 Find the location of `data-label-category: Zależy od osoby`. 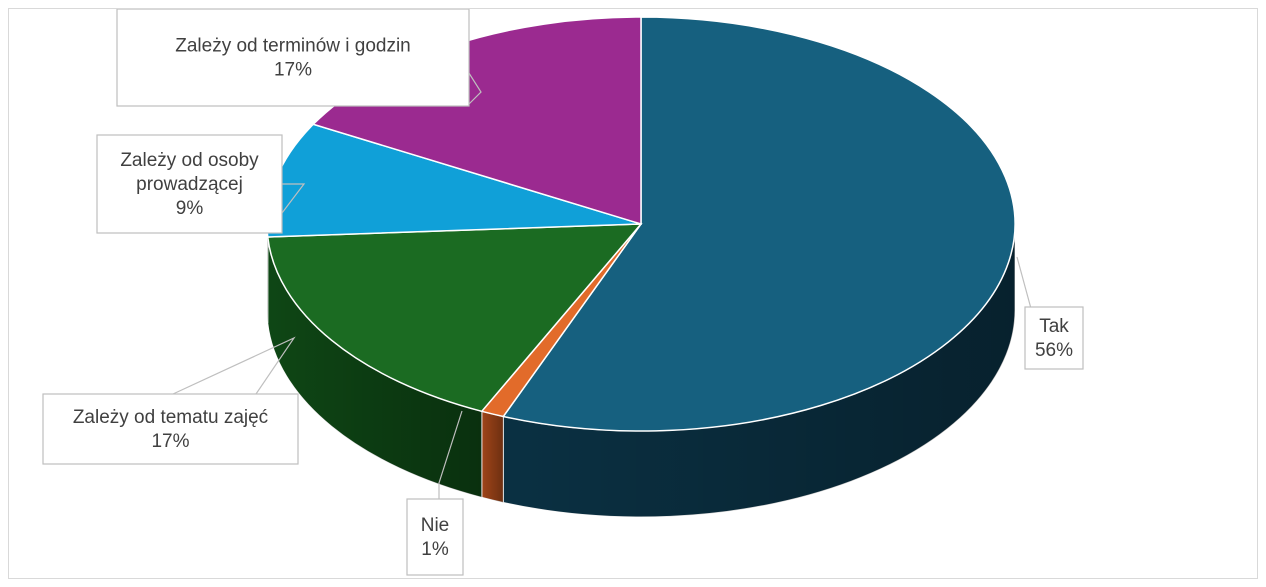

data-label-category: Zależy od osoby is located at coordinates (189, 160).